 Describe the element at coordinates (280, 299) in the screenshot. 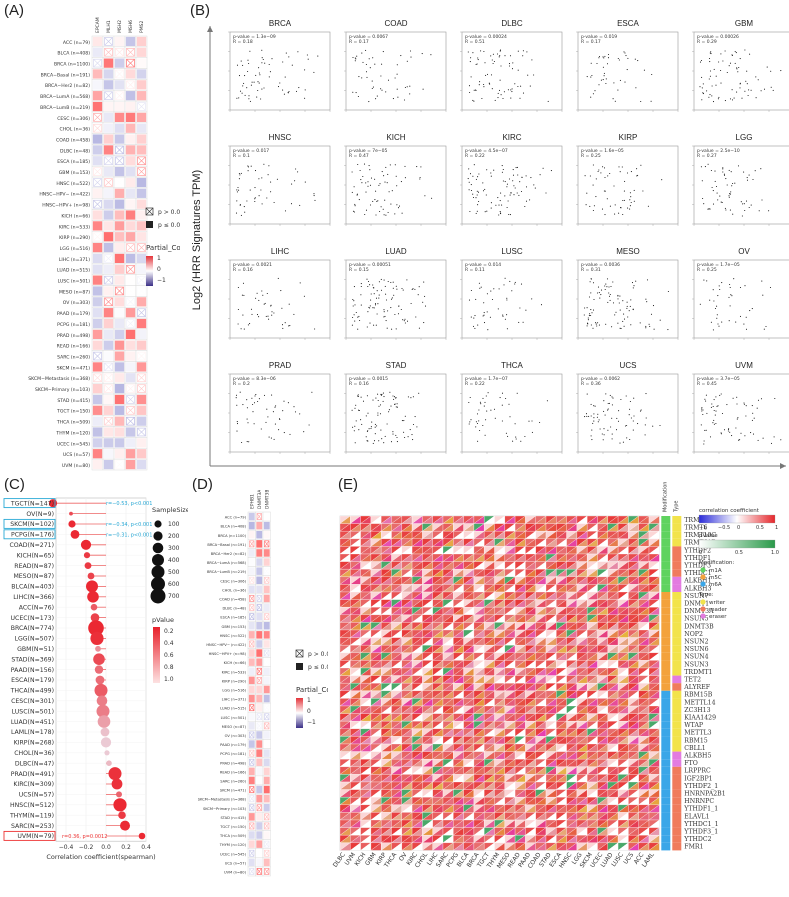

I see `scatter-frame` at that location.